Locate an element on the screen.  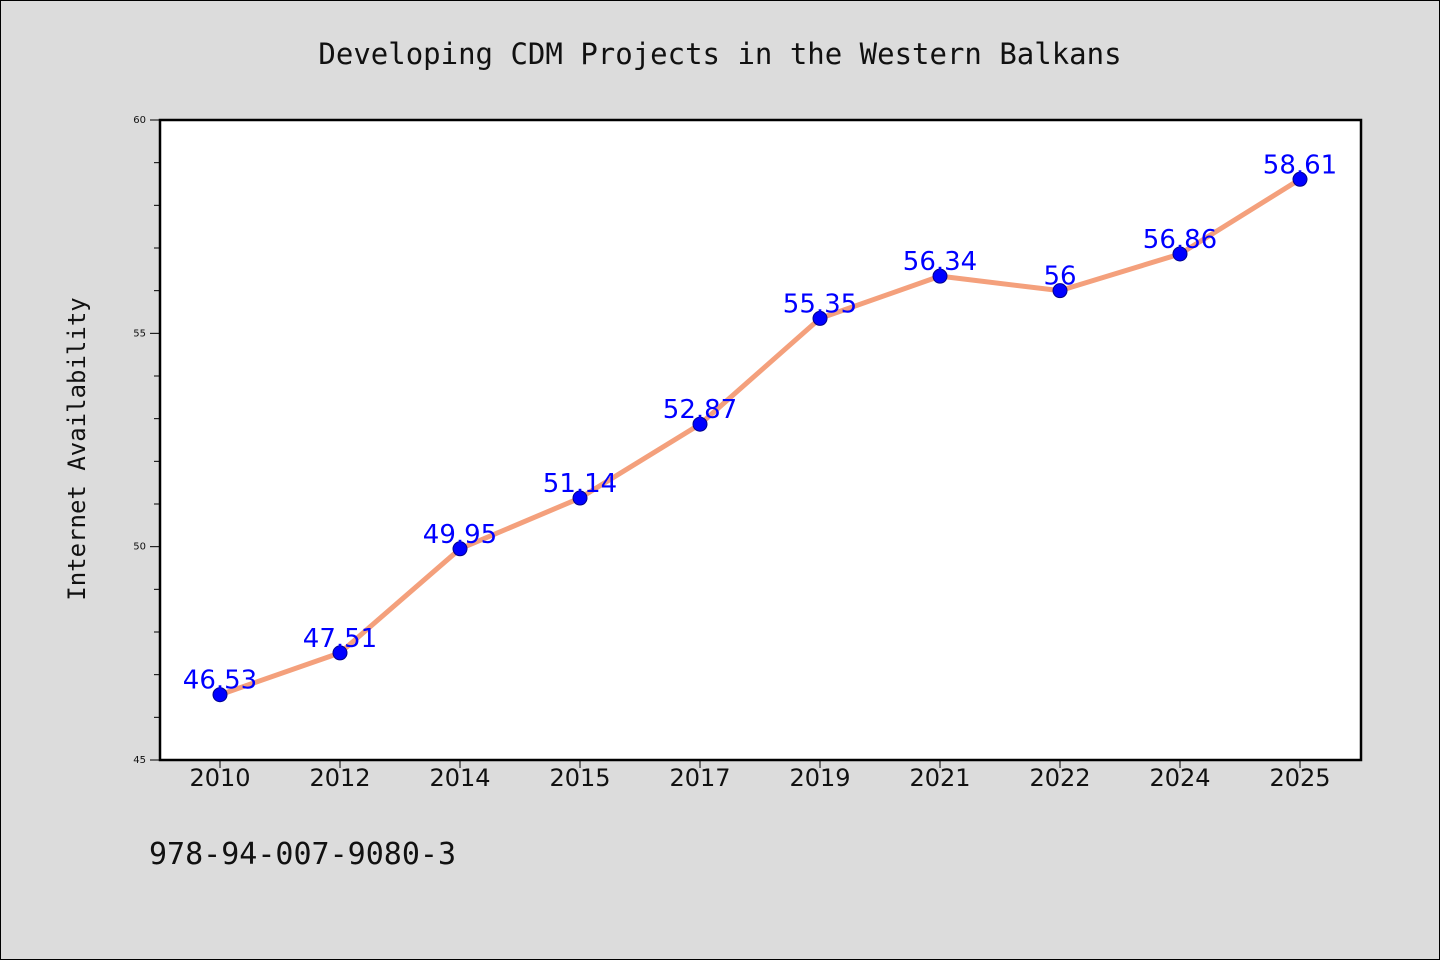
data-label: 51.14 is located at coordinates (580, 484).